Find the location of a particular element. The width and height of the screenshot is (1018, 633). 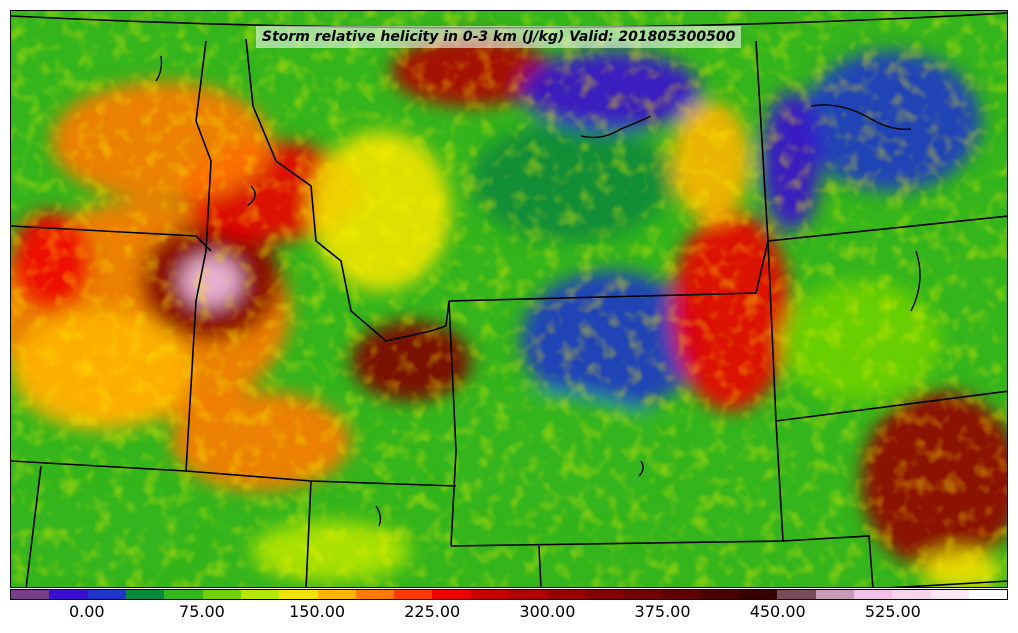

colorbar-tick-label: 75.00 is located at coordinates (202, 611).